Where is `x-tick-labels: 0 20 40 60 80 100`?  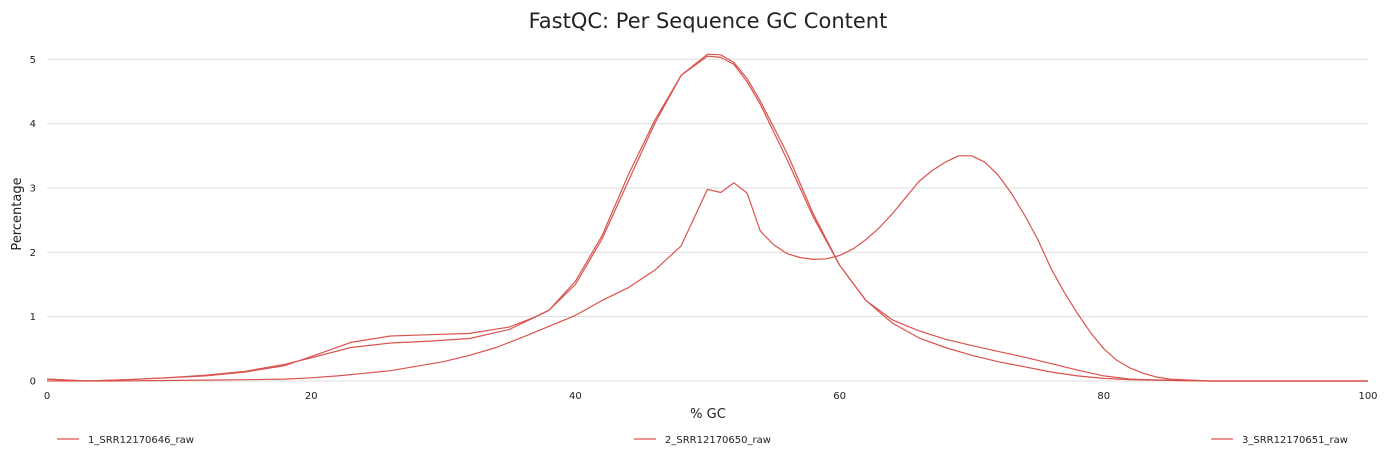
x-tick-labels: 0 20 40 60 80 100 is located at coordinates (711, 396).